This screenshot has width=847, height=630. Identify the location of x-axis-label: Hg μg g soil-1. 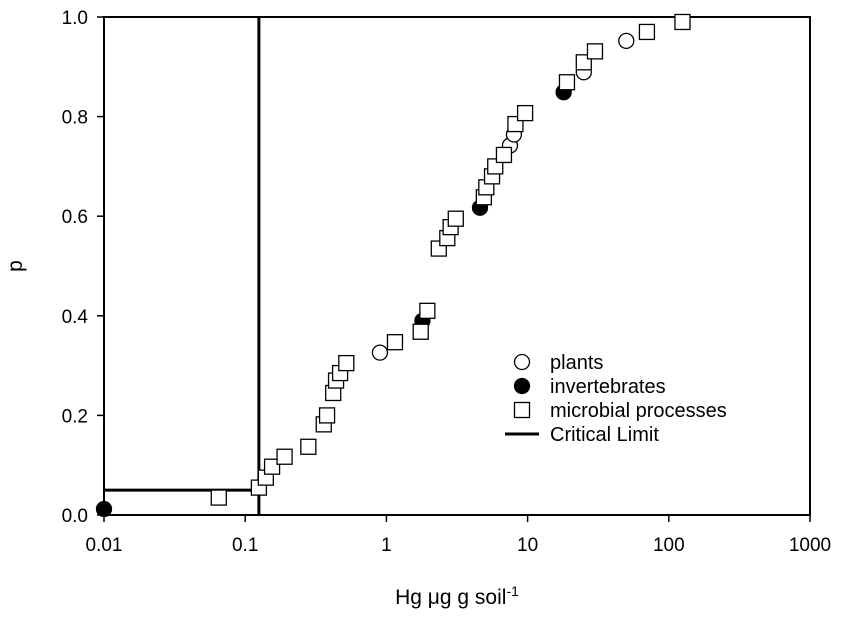
(457, 596).